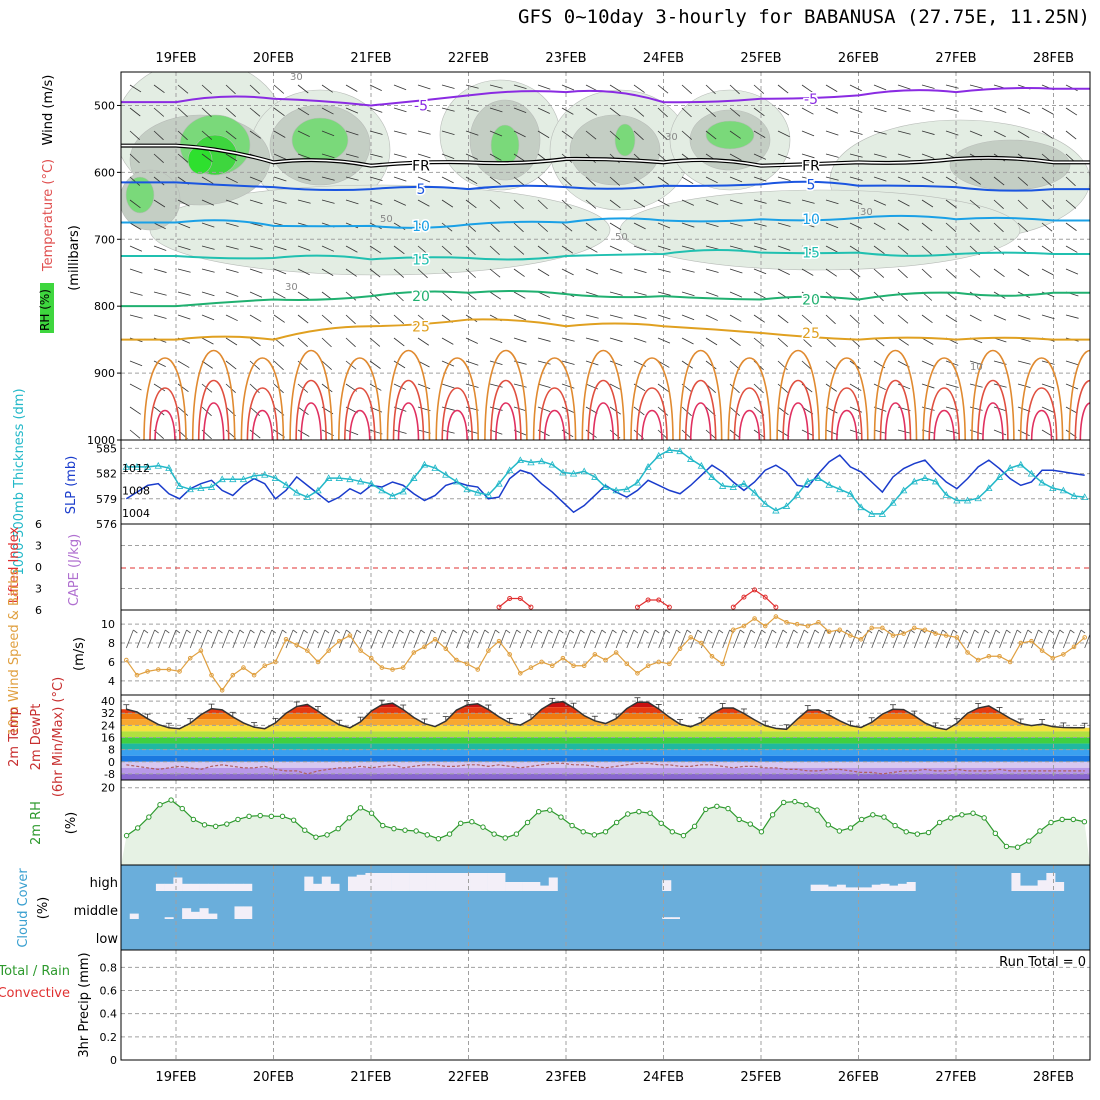 This screenshot has height=1100, width=1100. Describe the element at coordinates (136, 490) in the screenshot. I see `slp-tick-label: 1008` at that location.